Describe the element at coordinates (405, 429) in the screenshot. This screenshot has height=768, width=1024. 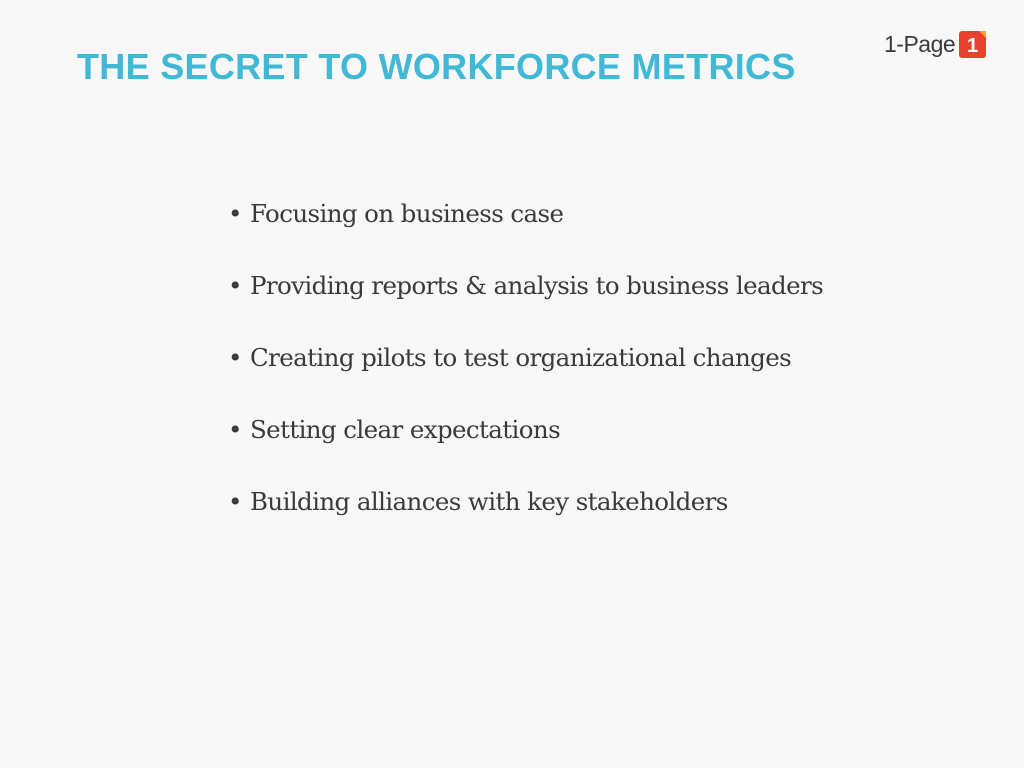
I see `bullet-text: Setting clear expectations` at that location.